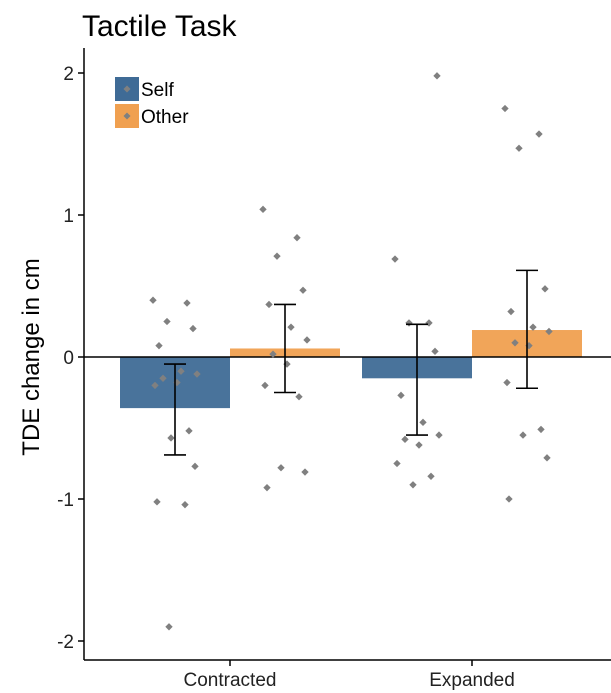 The image size is (611, 693). Describe the element at coordinates (68, 216) in the screenshot. I see `y-tick-label: 1` at that location.